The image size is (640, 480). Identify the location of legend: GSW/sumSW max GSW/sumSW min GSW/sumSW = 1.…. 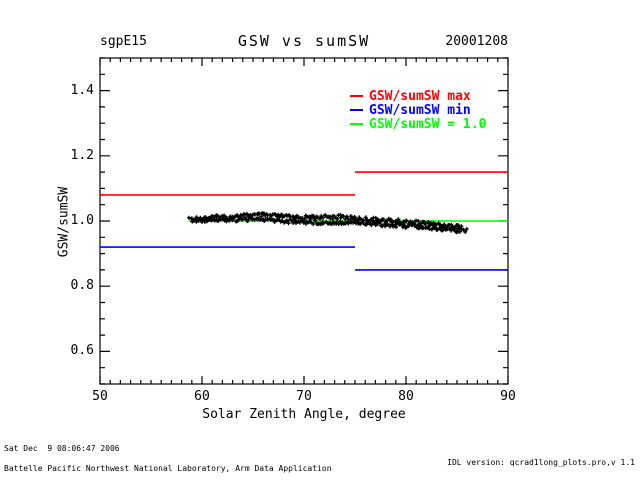
(418, 110).